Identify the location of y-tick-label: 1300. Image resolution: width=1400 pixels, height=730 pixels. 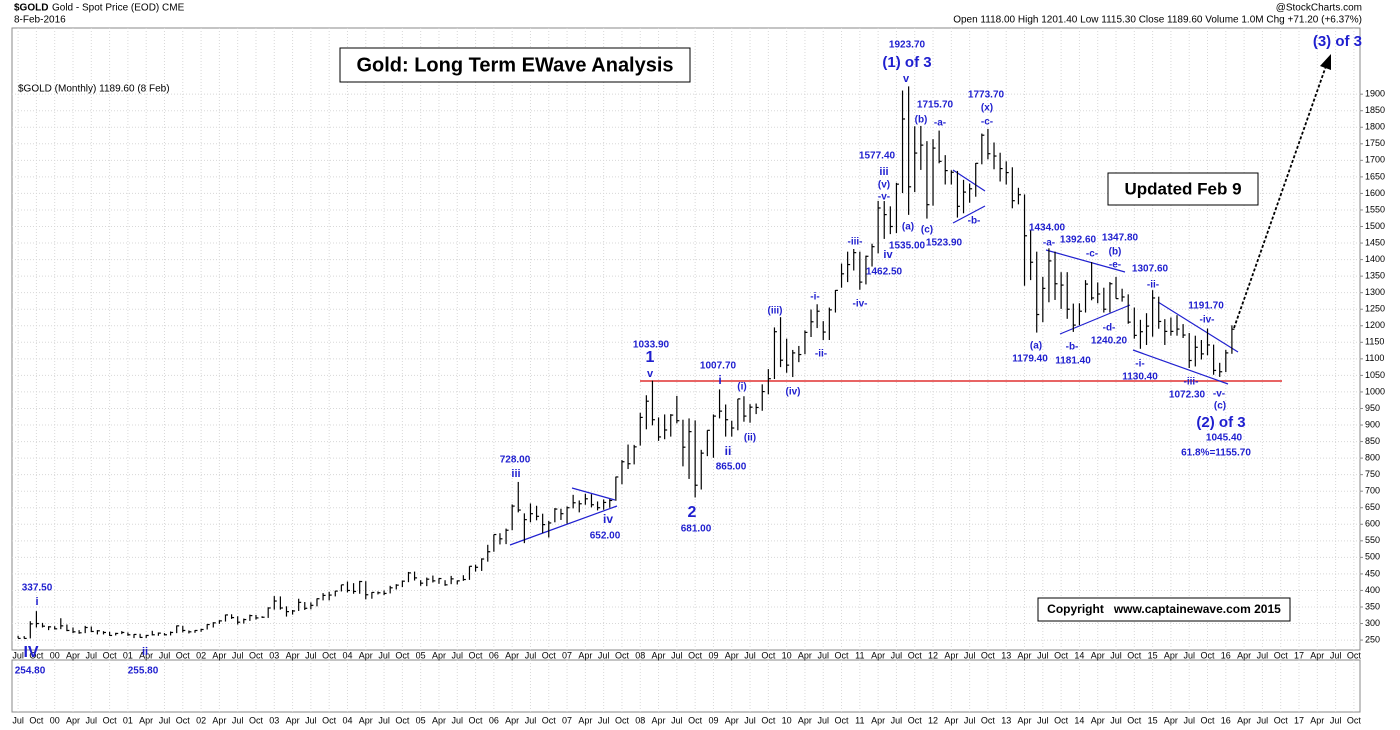
(1375, 292).